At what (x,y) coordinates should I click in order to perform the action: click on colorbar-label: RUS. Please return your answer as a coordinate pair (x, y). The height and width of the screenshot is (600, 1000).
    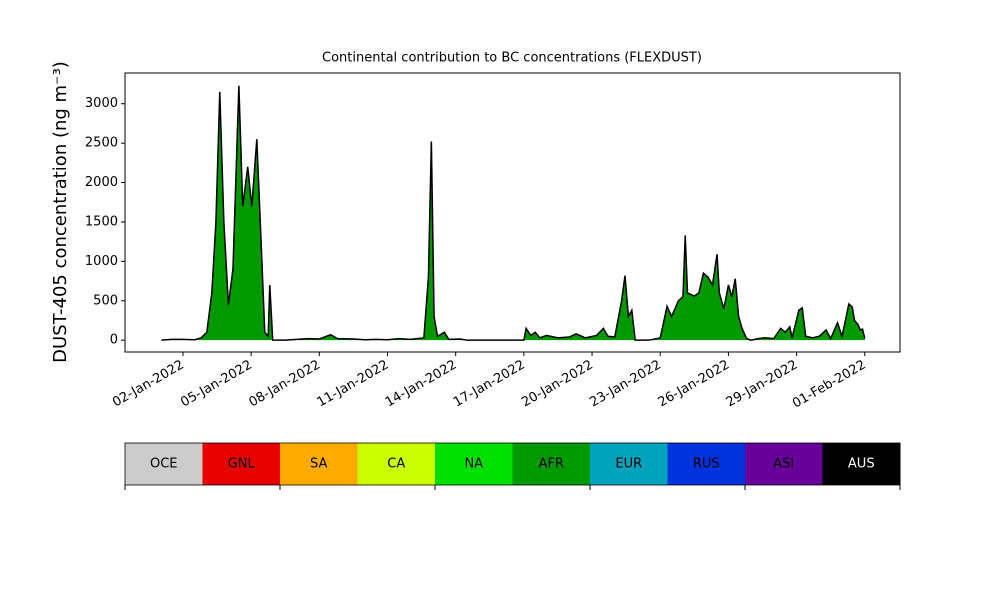
    Looking at the image, I should click on (706, 464).